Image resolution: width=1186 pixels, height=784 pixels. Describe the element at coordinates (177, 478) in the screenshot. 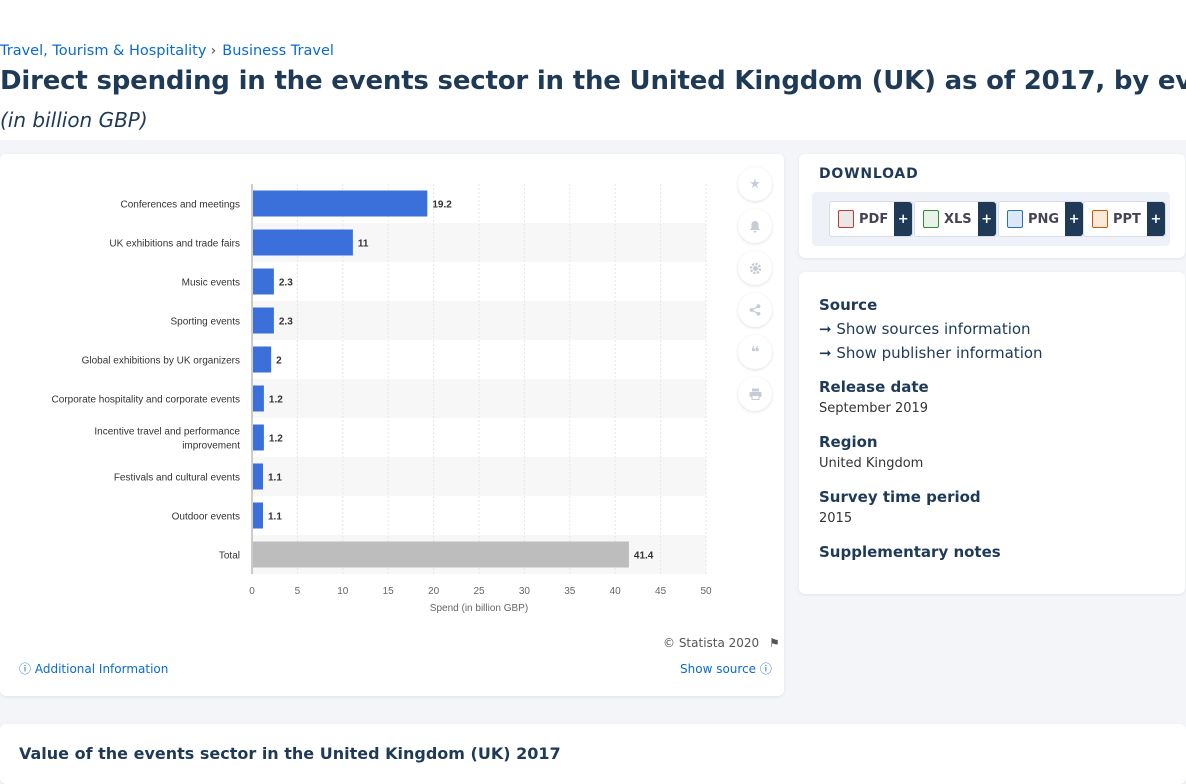

I see `category-label: Festivals and cultural events` at that location.